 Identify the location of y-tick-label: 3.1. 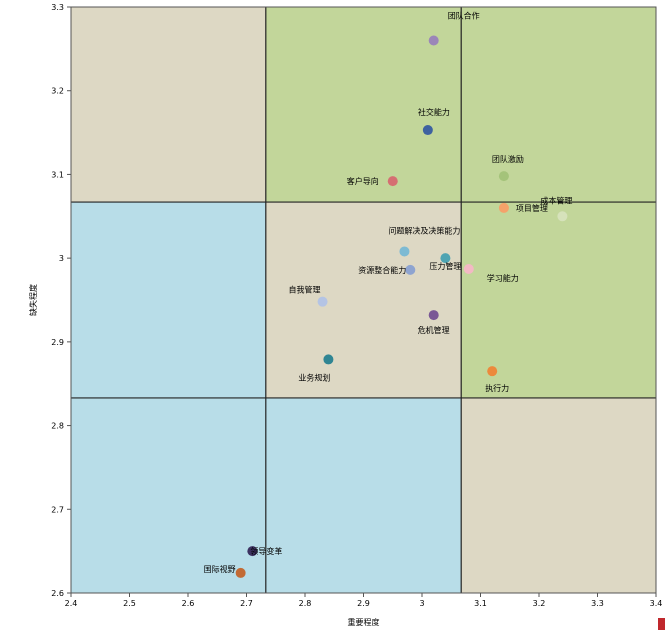
(57, 174).